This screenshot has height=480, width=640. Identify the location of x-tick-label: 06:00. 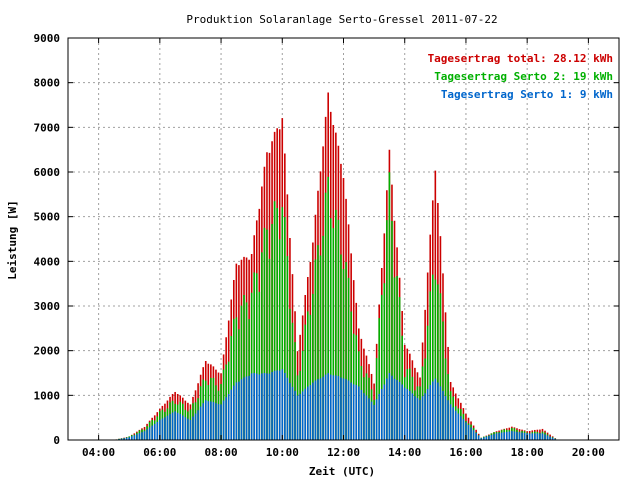
(159, 452).